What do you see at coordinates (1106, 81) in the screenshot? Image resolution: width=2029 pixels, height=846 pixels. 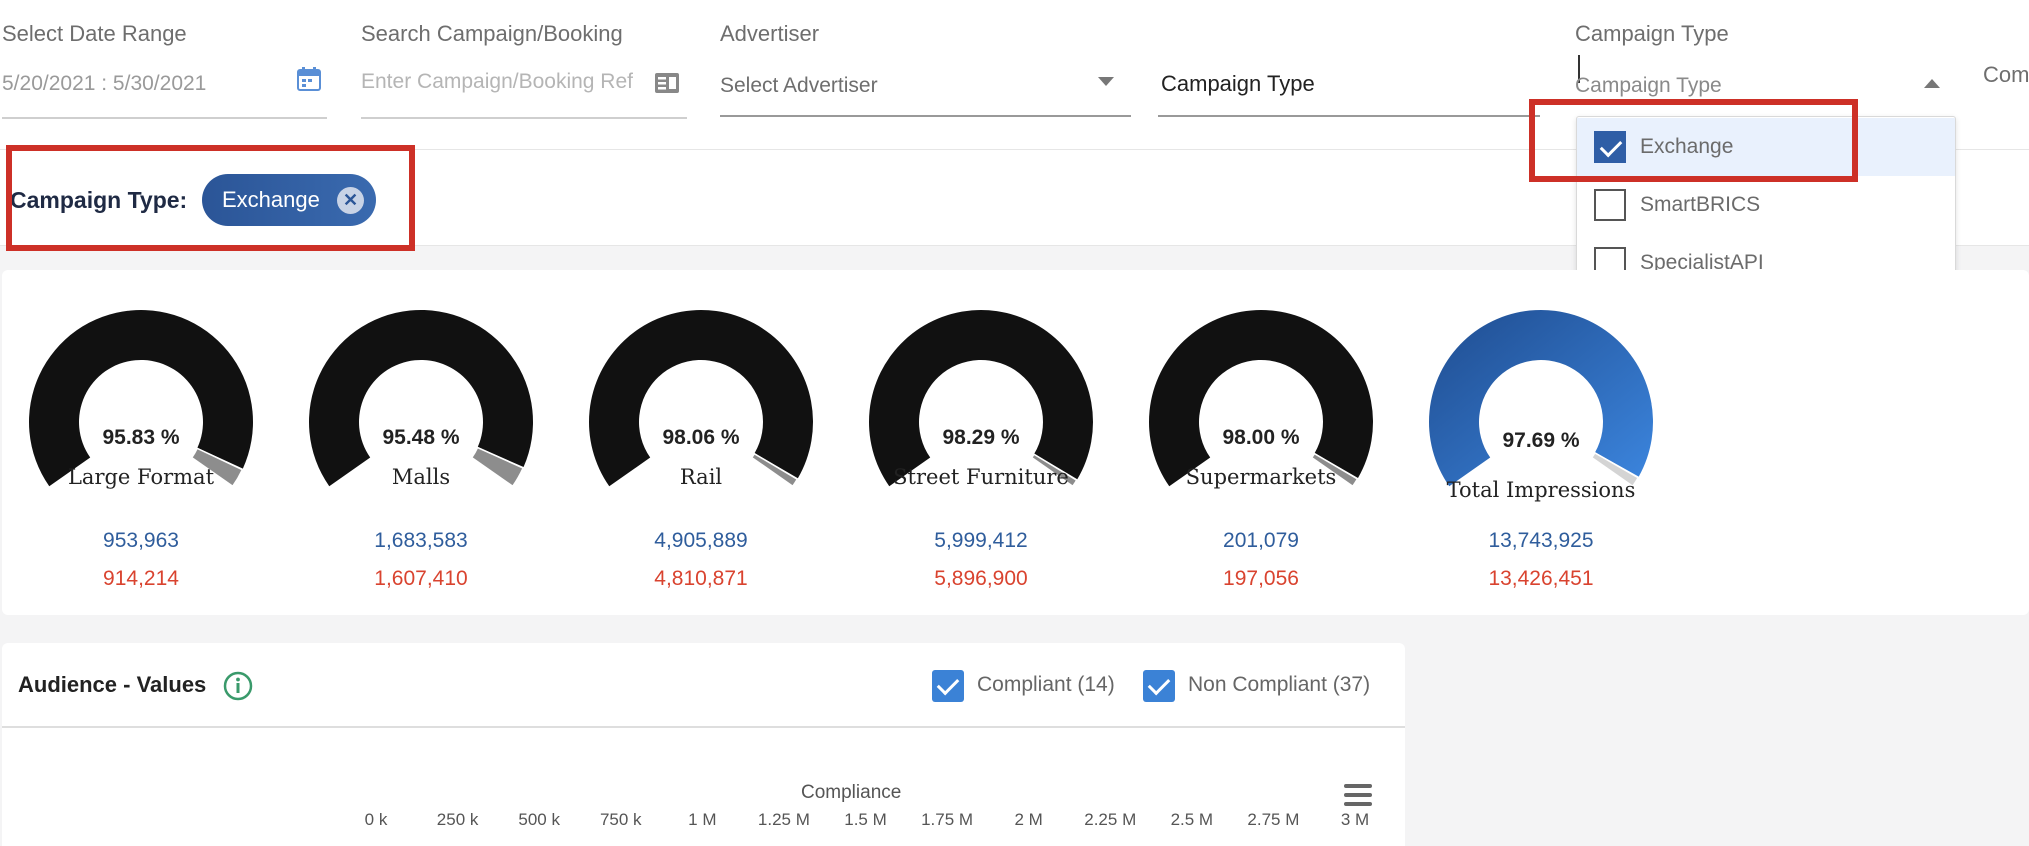 I see `advertiser-chevron-down-icon` at bounding box center [1106, 81].